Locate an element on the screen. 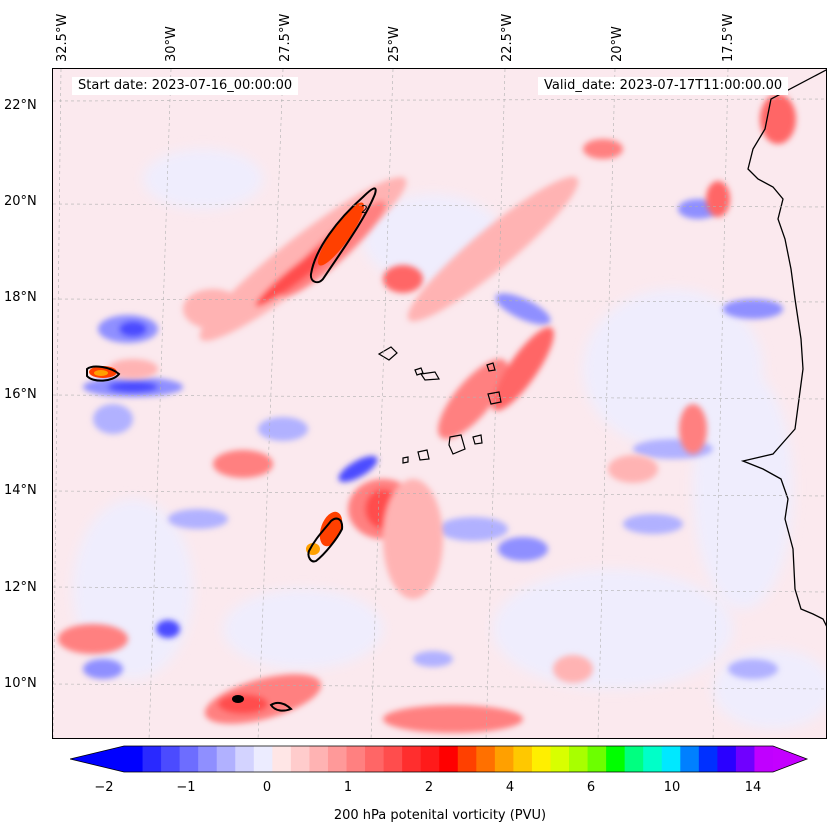 The width and height of the screenshot is (837, 836). lat-label-20n: 20°N is located at coordinates (20, 201).